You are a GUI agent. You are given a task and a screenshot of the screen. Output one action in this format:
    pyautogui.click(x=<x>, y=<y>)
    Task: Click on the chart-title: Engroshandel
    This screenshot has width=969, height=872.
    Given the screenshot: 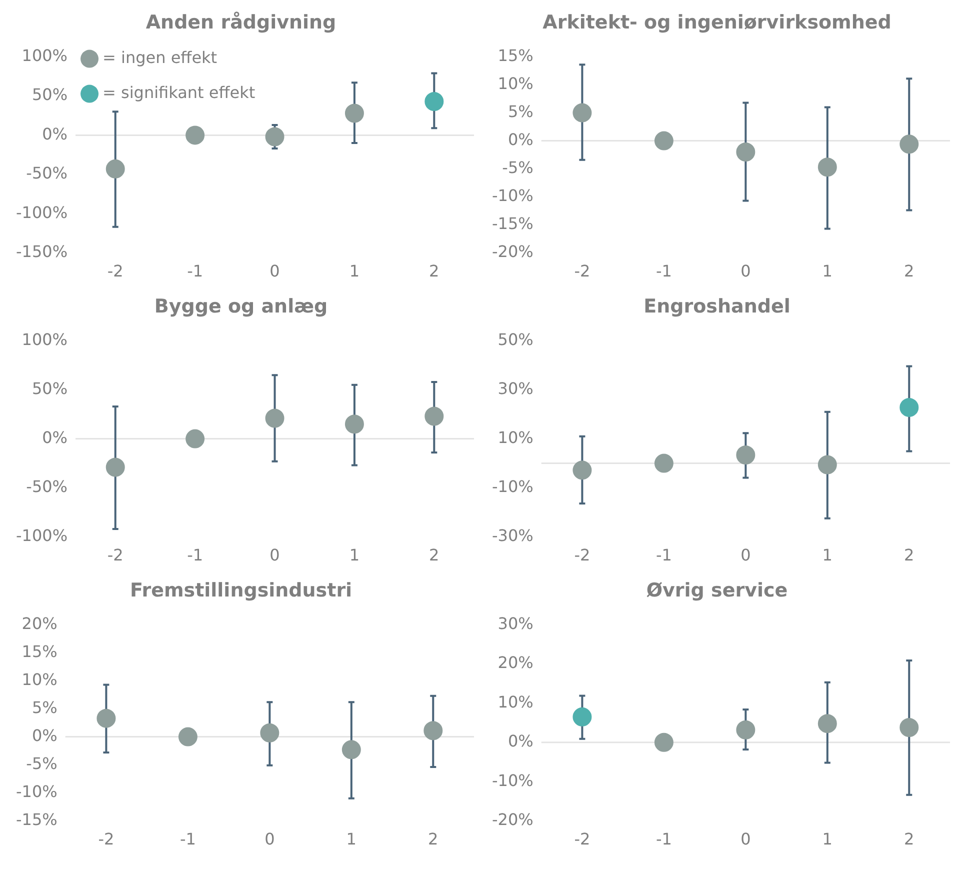 What is the action you would take?
    pyautogui.click(x=717, y=306)
    